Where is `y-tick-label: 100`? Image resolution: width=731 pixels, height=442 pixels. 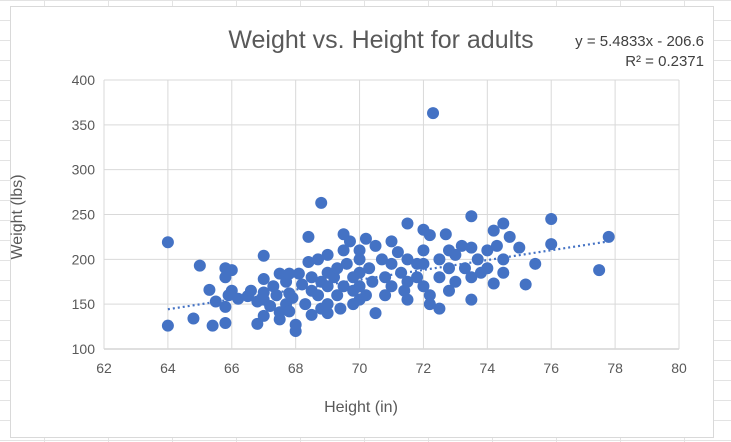
y-tick-label: 100 is located at coordinates (84, 349).